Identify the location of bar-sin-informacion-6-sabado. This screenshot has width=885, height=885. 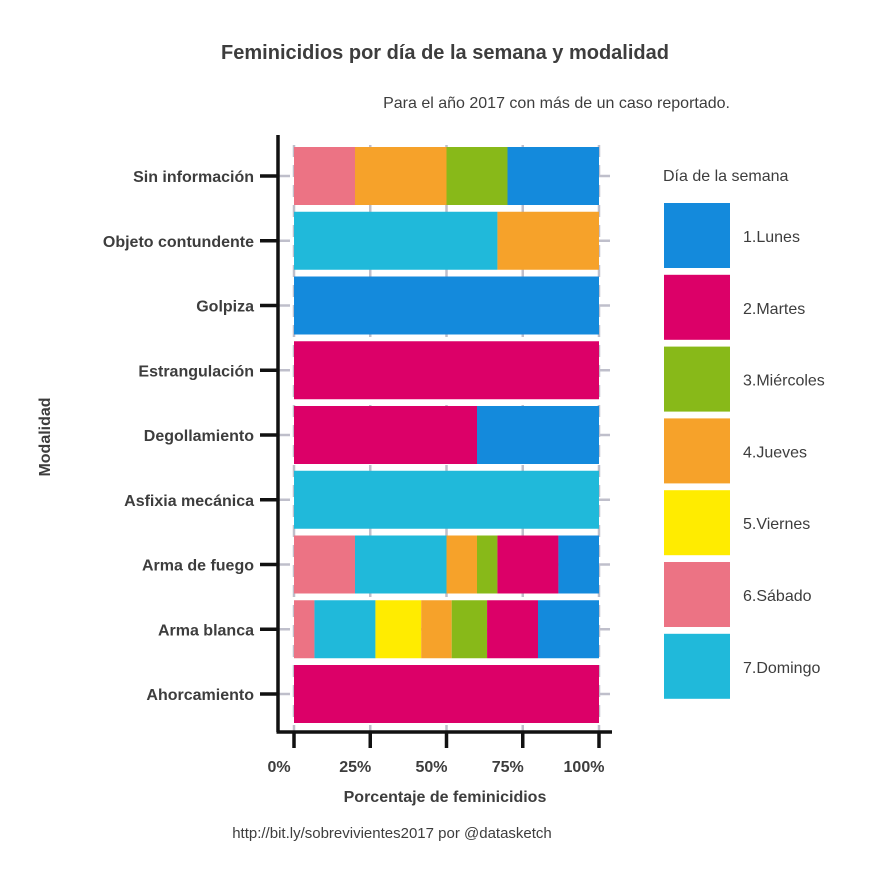
(324, 176).